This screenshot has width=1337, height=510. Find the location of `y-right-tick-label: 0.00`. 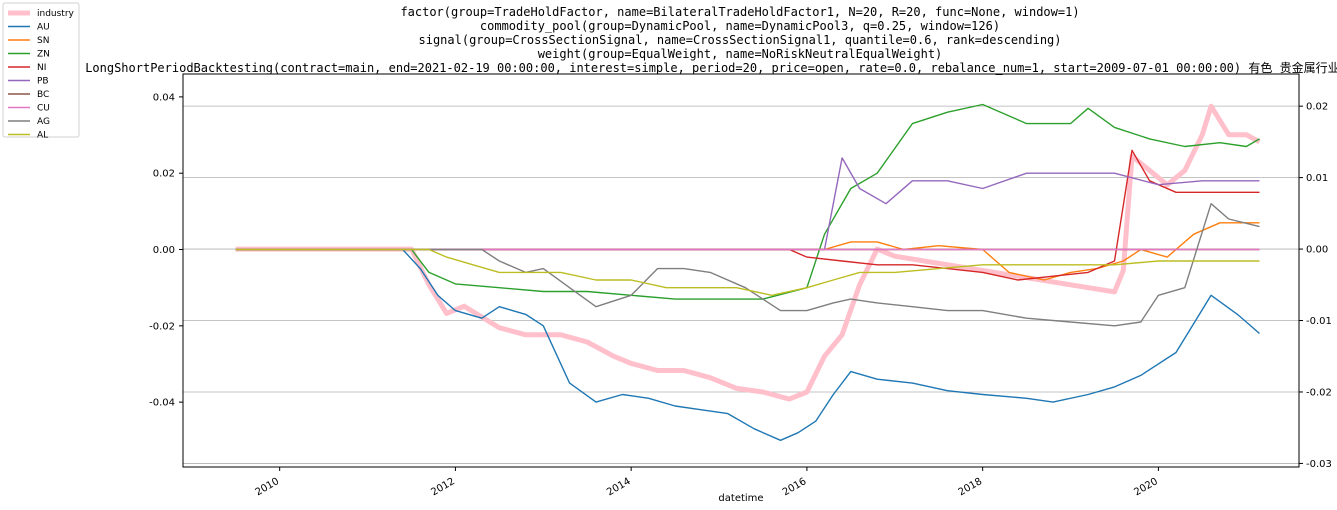

y-right-tick-label: 0.00 is located at coordinates (1317, 250).